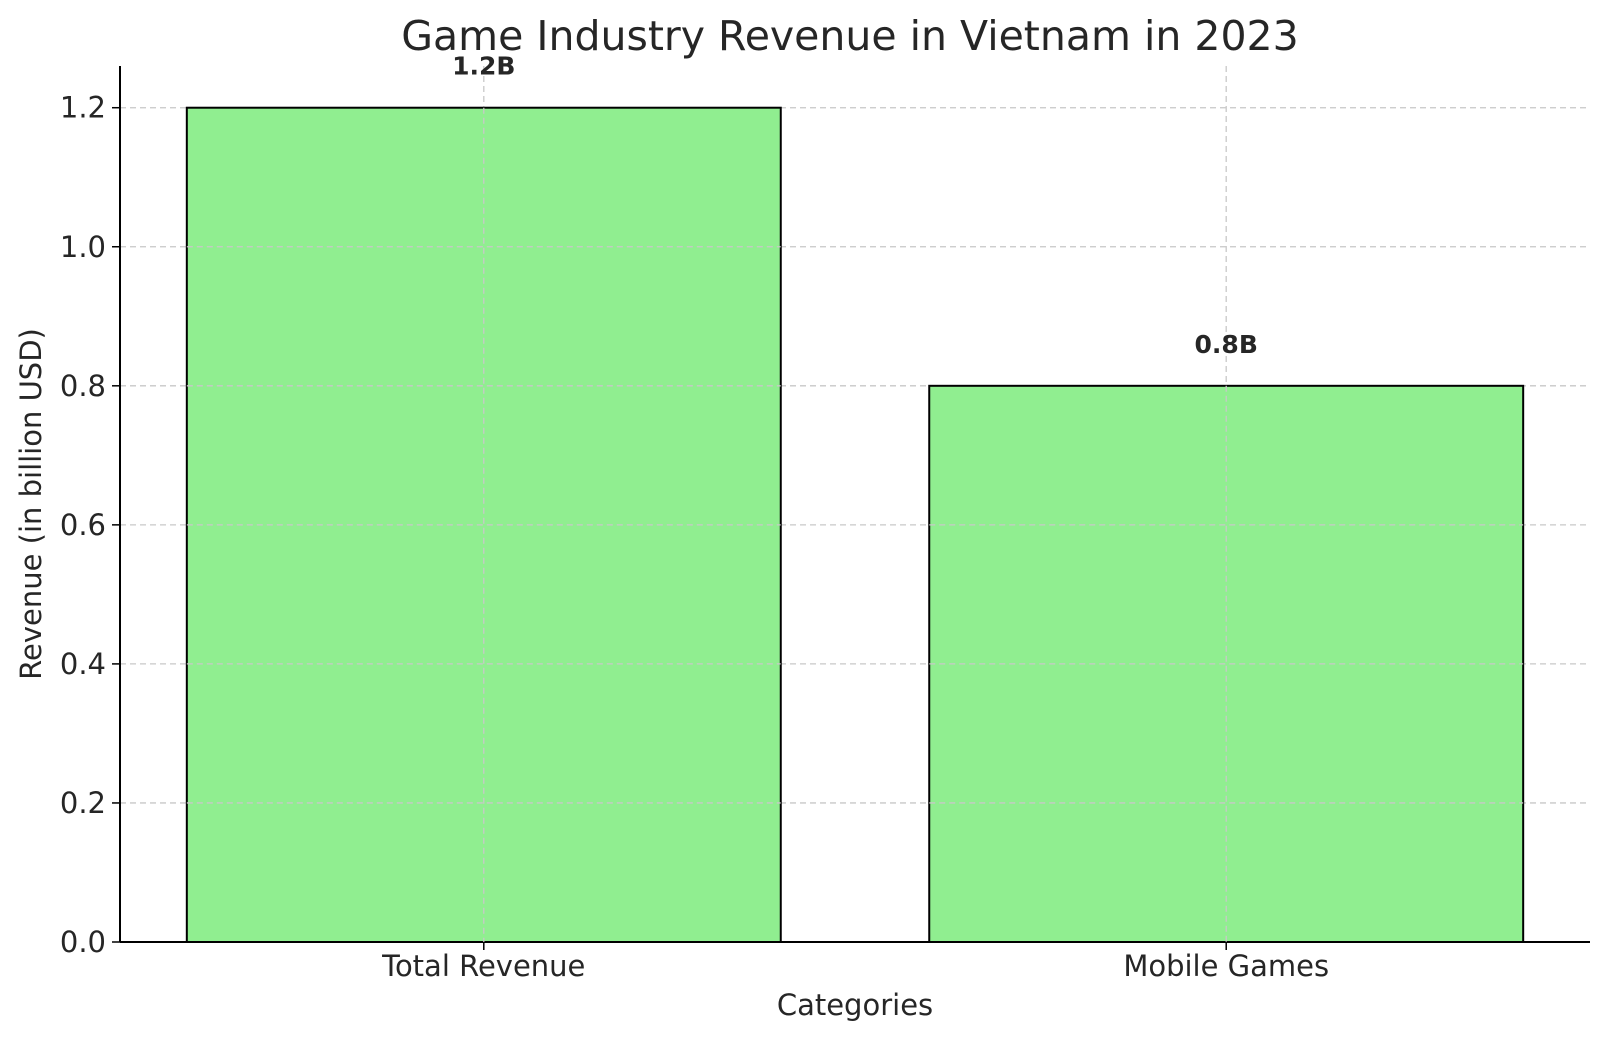 Image resolution: width=1600 pixels, height=1038 pixels. I want to click on x-tick-label: Mobile Games, so click(1226, 966).